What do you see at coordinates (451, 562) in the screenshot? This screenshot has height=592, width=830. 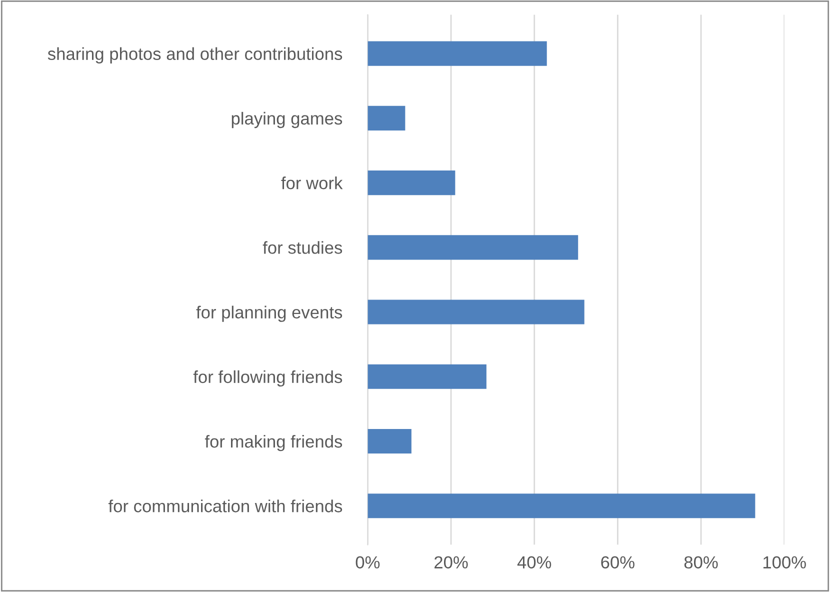 I see `x-tick-label: 20%` at bounding box center [451, 562].